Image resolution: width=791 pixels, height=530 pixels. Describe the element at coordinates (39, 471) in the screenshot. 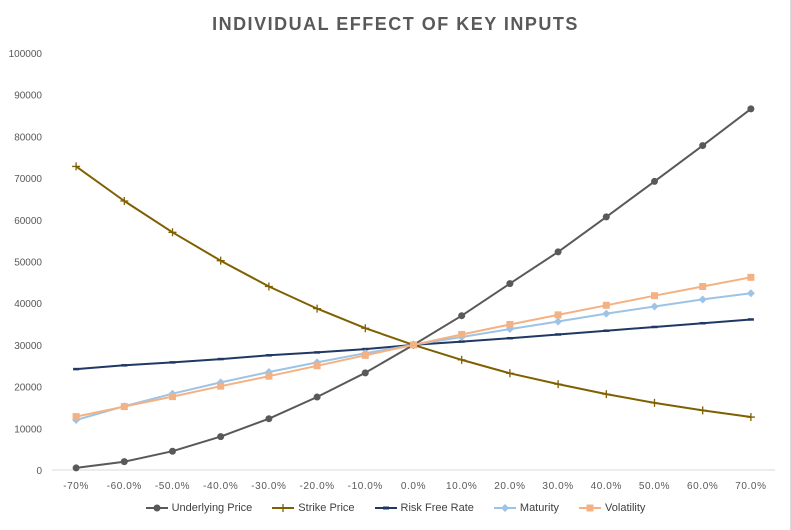

I see `y-tick-label: 0` at that location.